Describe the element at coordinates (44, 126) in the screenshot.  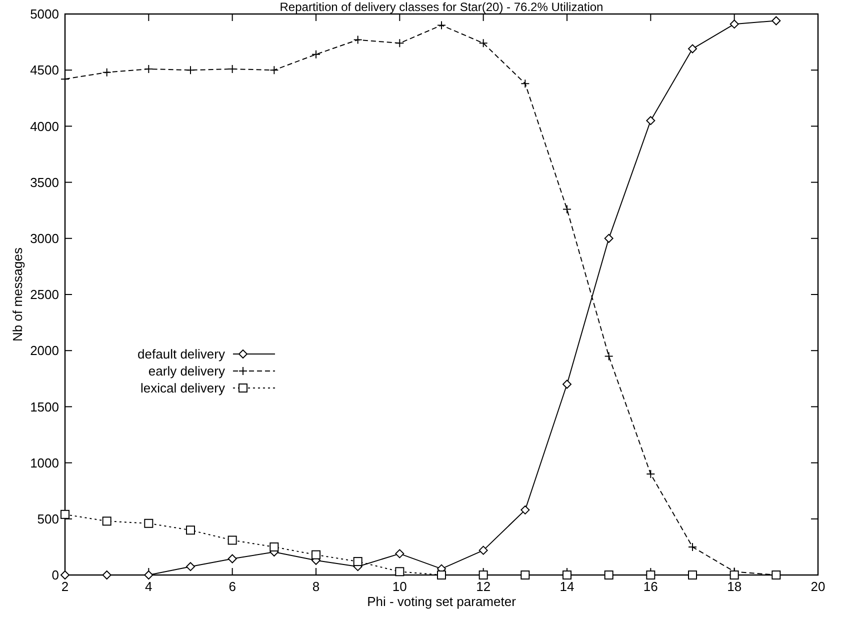
I see `y-tick-label: 4000` at that location.